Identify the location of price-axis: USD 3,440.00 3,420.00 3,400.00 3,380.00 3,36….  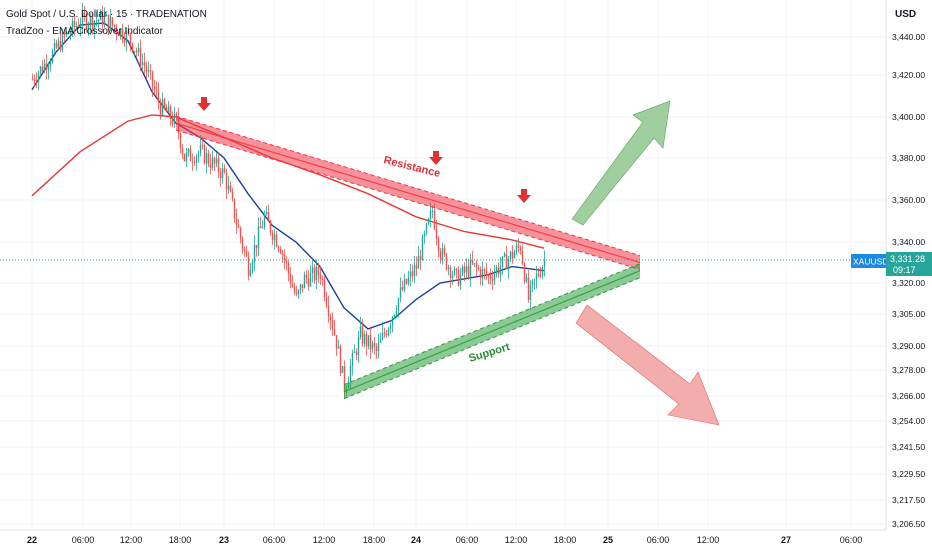
(891, 265).